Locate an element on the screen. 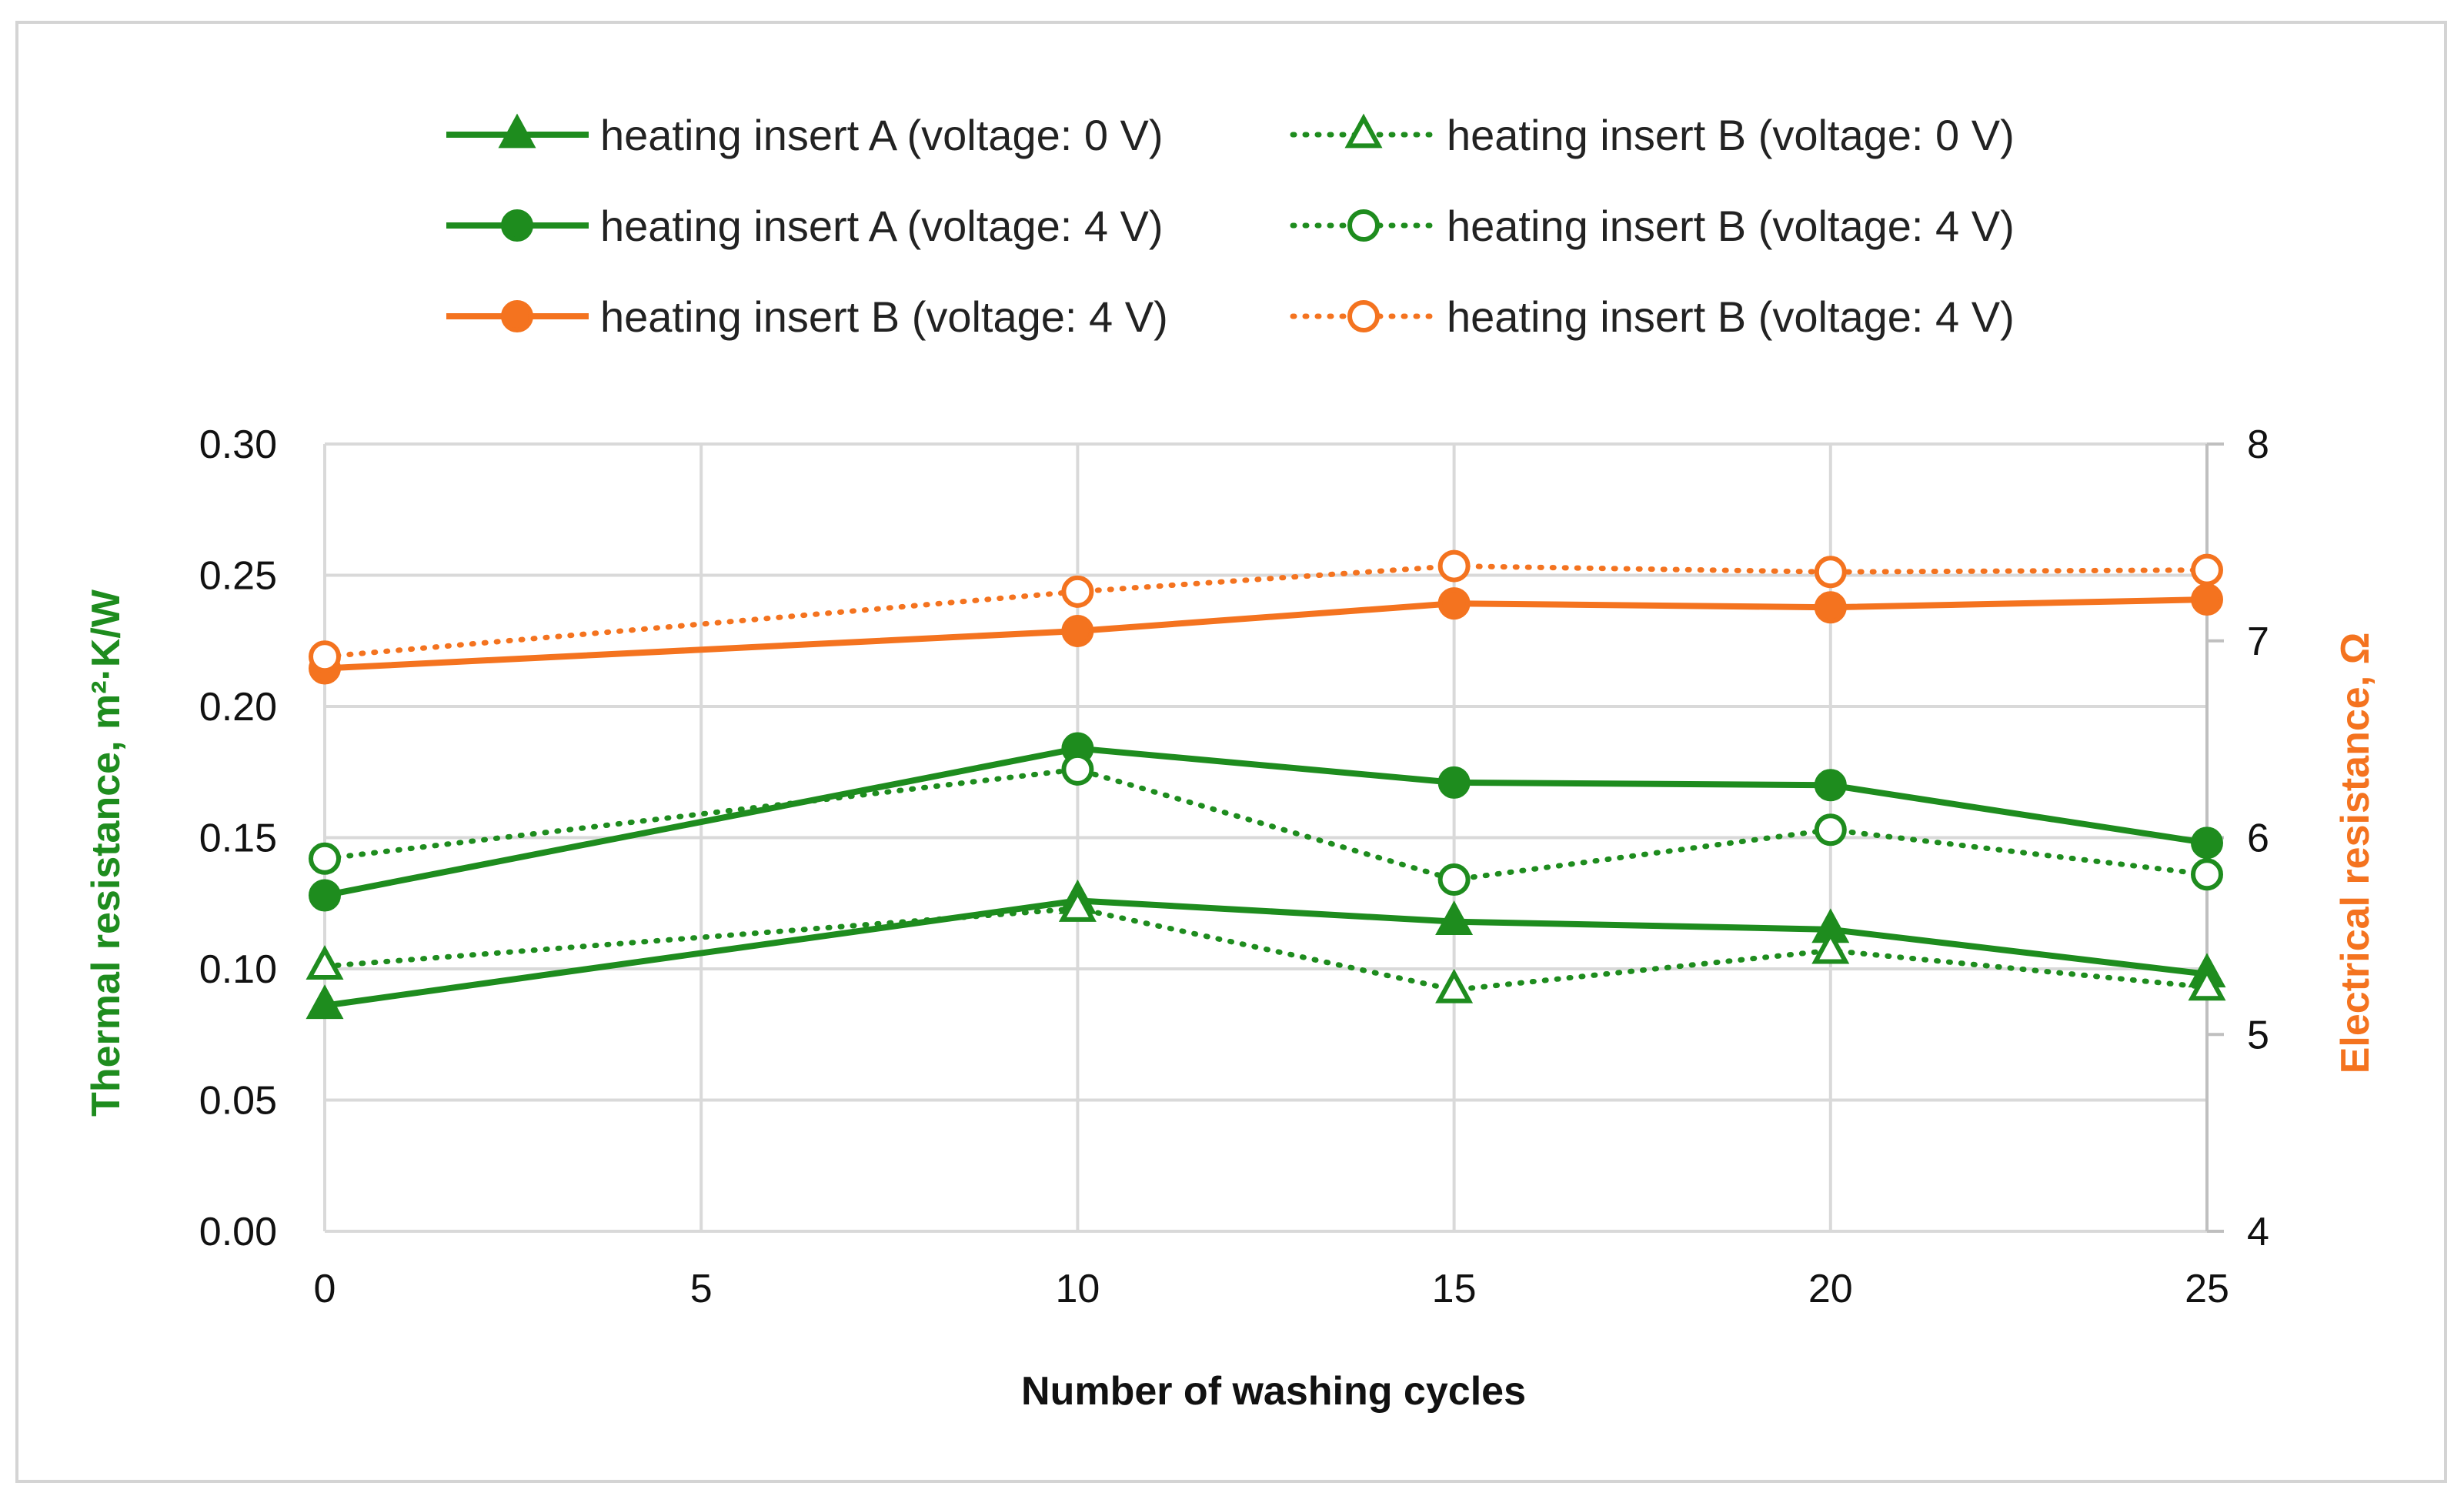  legend-label: heating insert A (voltage: 4 V) is located at coordinates (882, 226).